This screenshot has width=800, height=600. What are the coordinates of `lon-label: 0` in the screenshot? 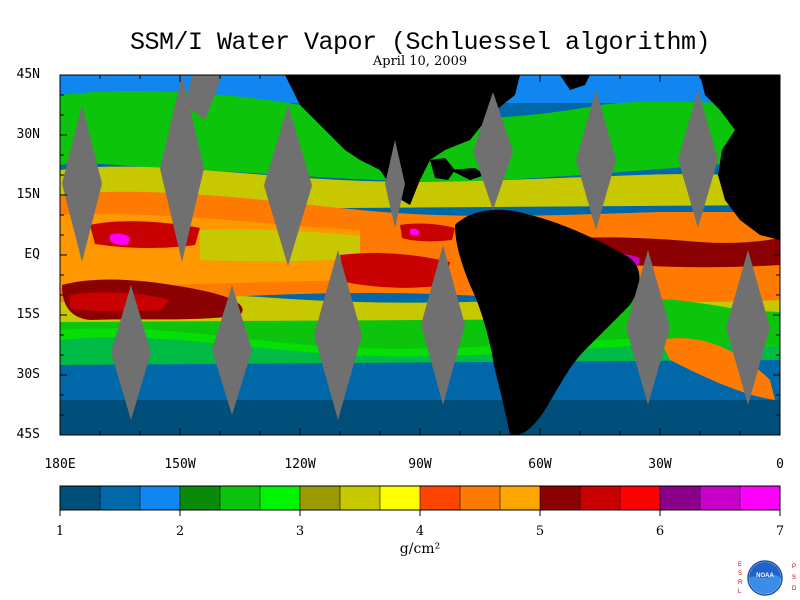 It's located at (780, 464).